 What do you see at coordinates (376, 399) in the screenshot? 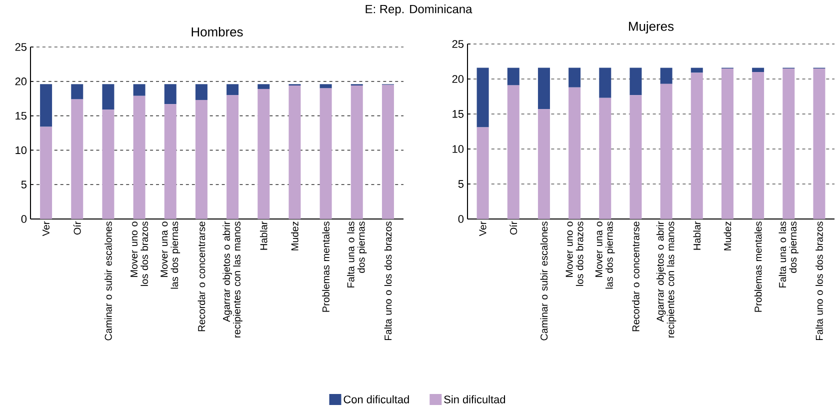
I see `legend-label: Con dificultad` at bounding box center [376, 399].